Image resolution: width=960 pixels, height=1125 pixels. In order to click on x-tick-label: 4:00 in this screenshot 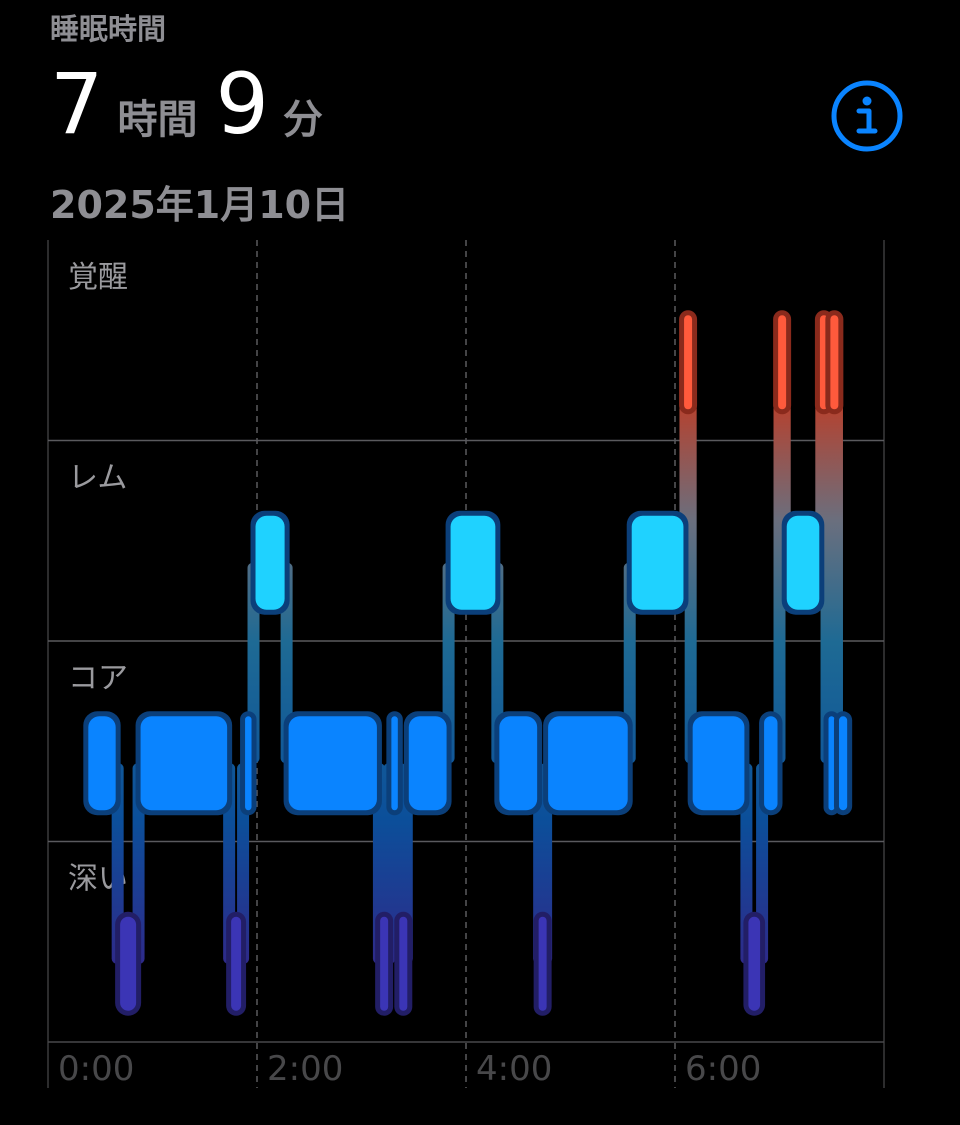, I will do `click(514, 1069)`.